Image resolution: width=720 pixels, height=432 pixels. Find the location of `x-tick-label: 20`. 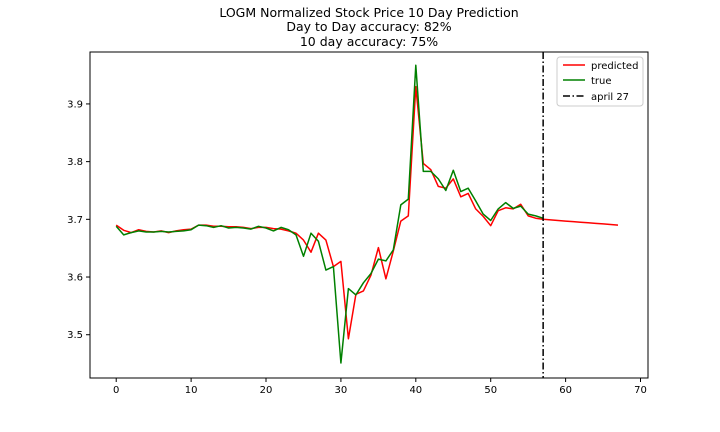

x-tick-label: 20 is located at coordinates (266, 390).